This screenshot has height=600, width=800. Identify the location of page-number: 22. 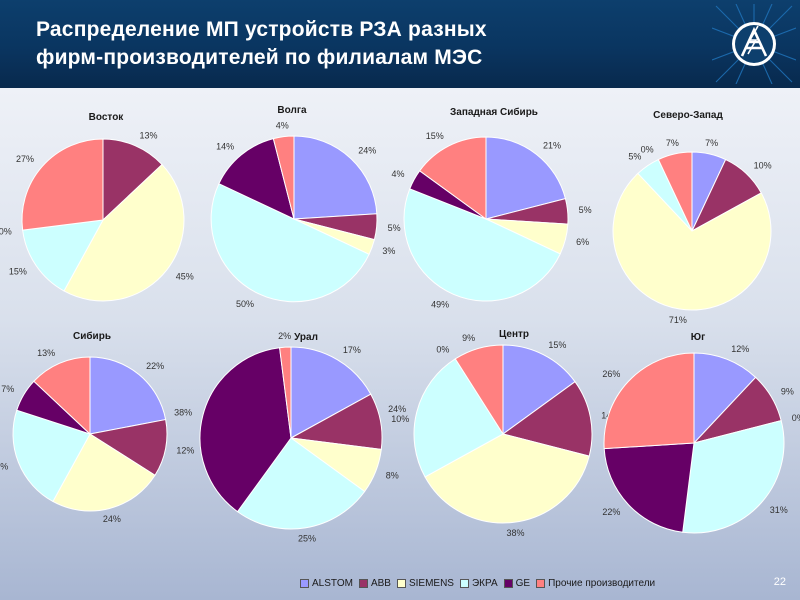
(779, 582).